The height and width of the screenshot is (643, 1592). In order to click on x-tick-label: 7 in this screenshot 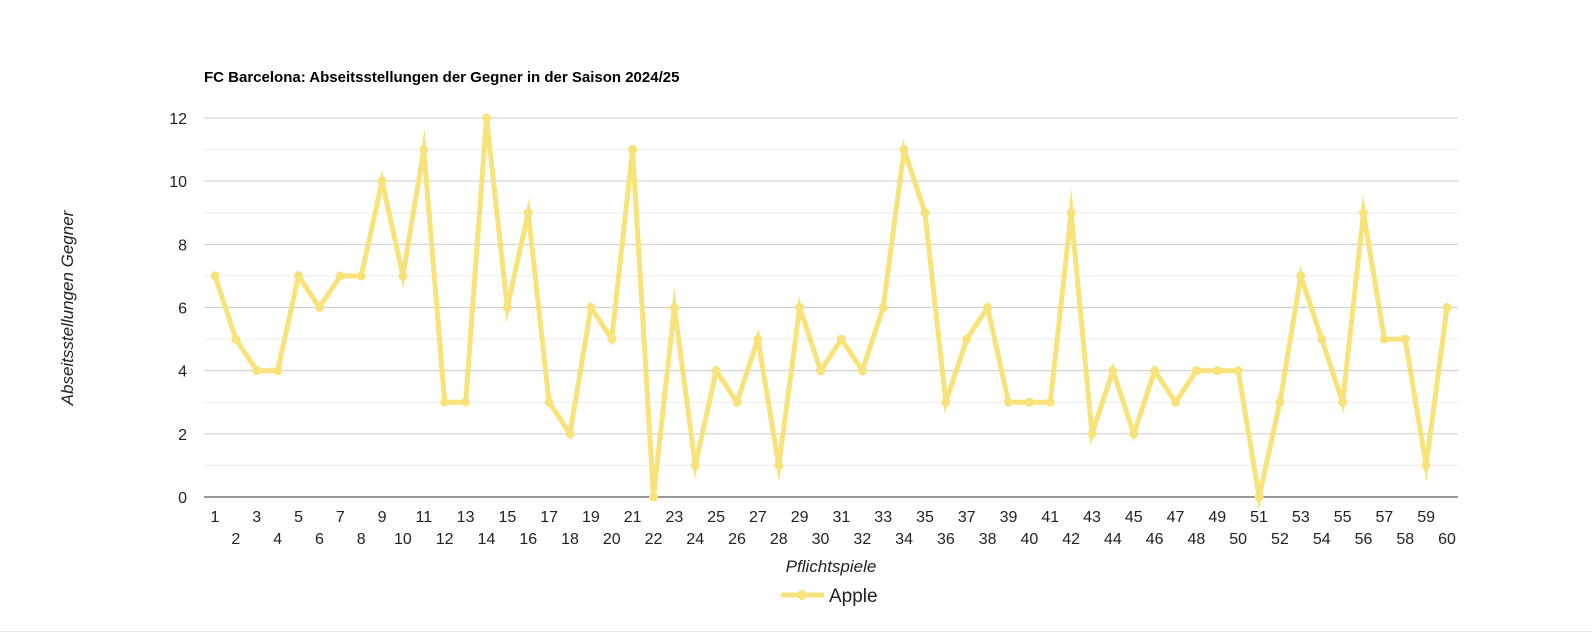, I will do `click(340, 517)`.